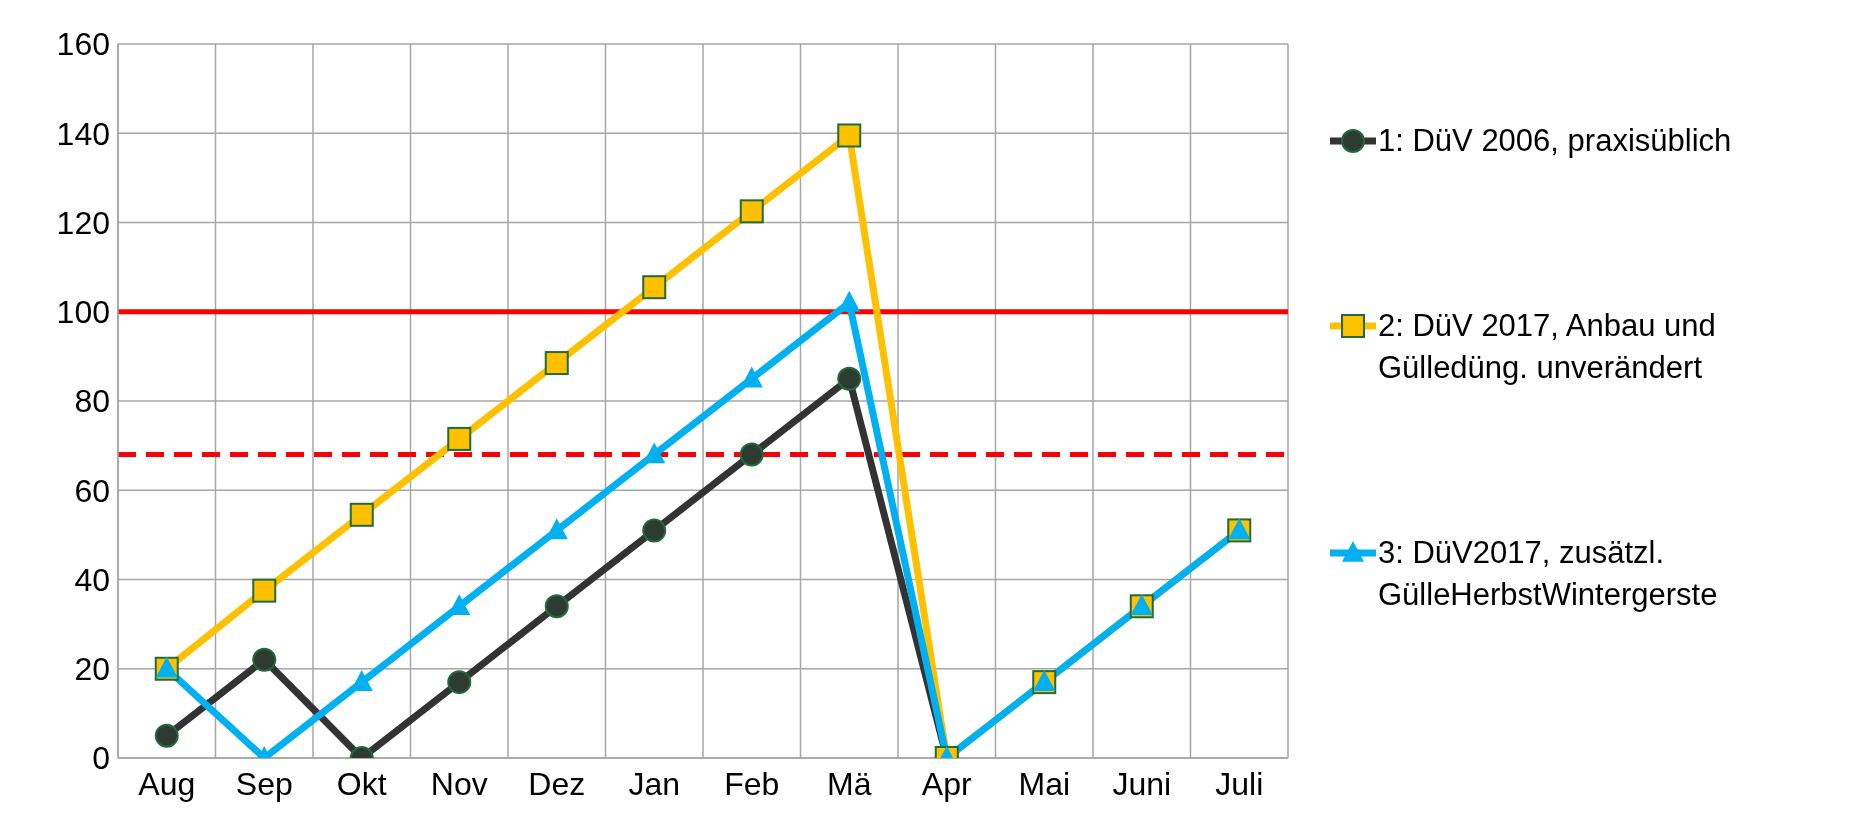 The height and width of the screenshot is (834, 1872). What do you see at coordinates (92, 669) in the screenshot?
I see `y-tick-label: 20` at bounding box center [92, 669].